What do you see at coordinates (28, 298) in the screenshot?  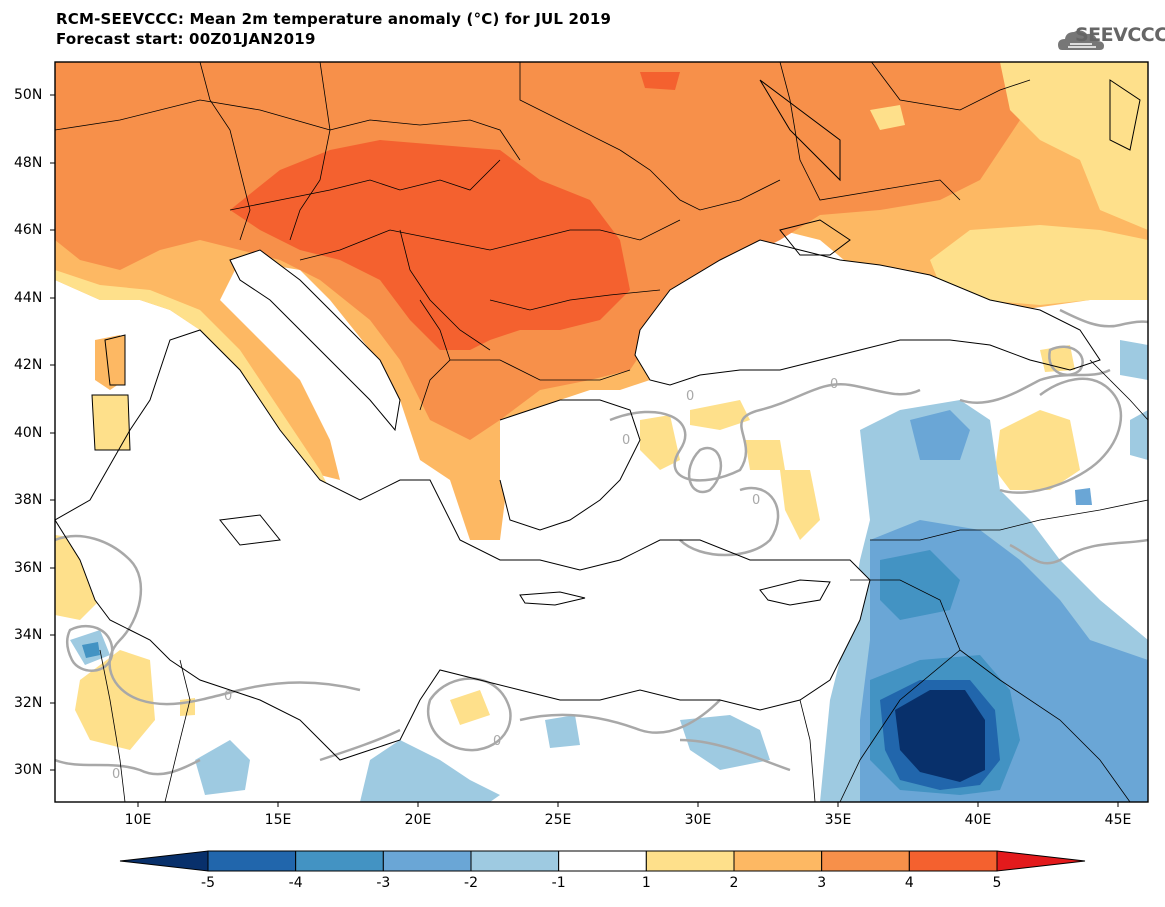 I see `lat-label: 44N` at bounding box center [28, 298].